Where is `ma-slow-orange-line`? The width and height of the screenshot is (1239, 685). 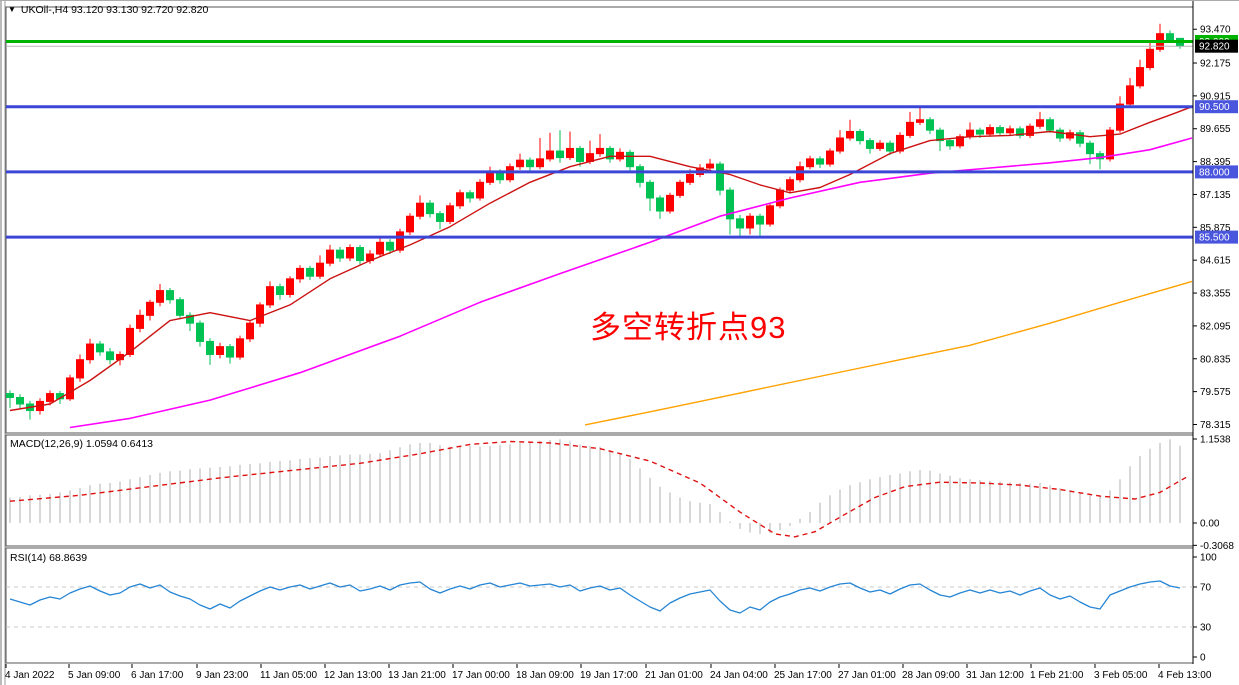 ma-slow-orange-line is located at coordinates (888, 353).